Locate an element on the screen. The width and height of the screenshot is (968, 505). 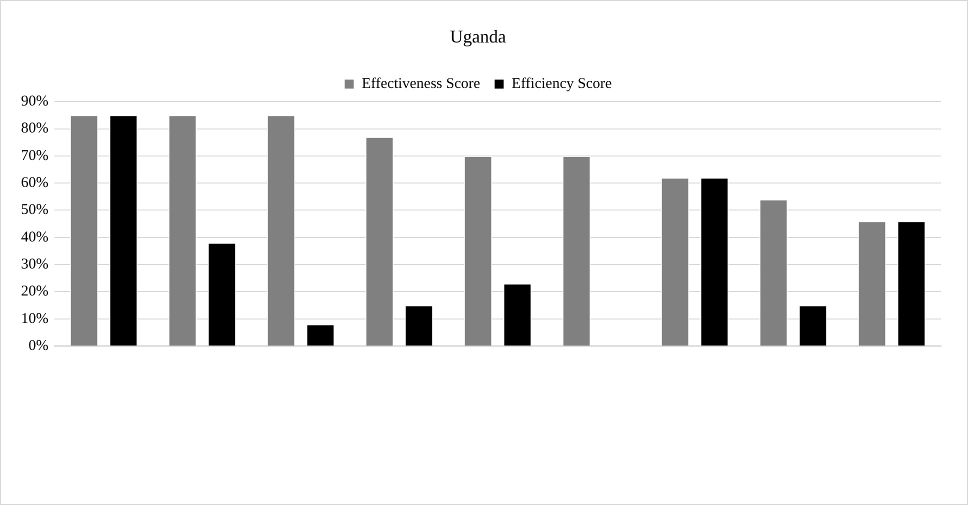
y-tick-label: 80% is located at coordinates (34, 128).